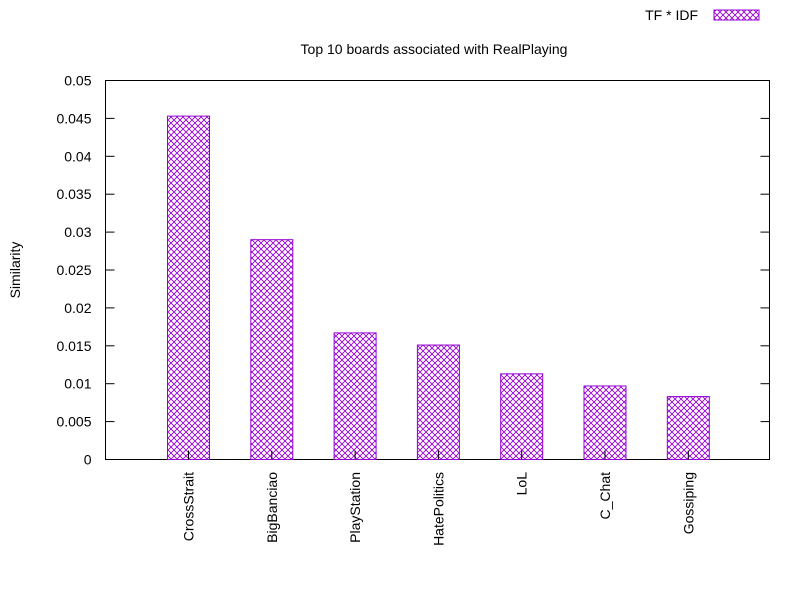 The height and width of the screenshot is (600, 800). I want to click on x-tick-label: LoL, so click(522, 484).